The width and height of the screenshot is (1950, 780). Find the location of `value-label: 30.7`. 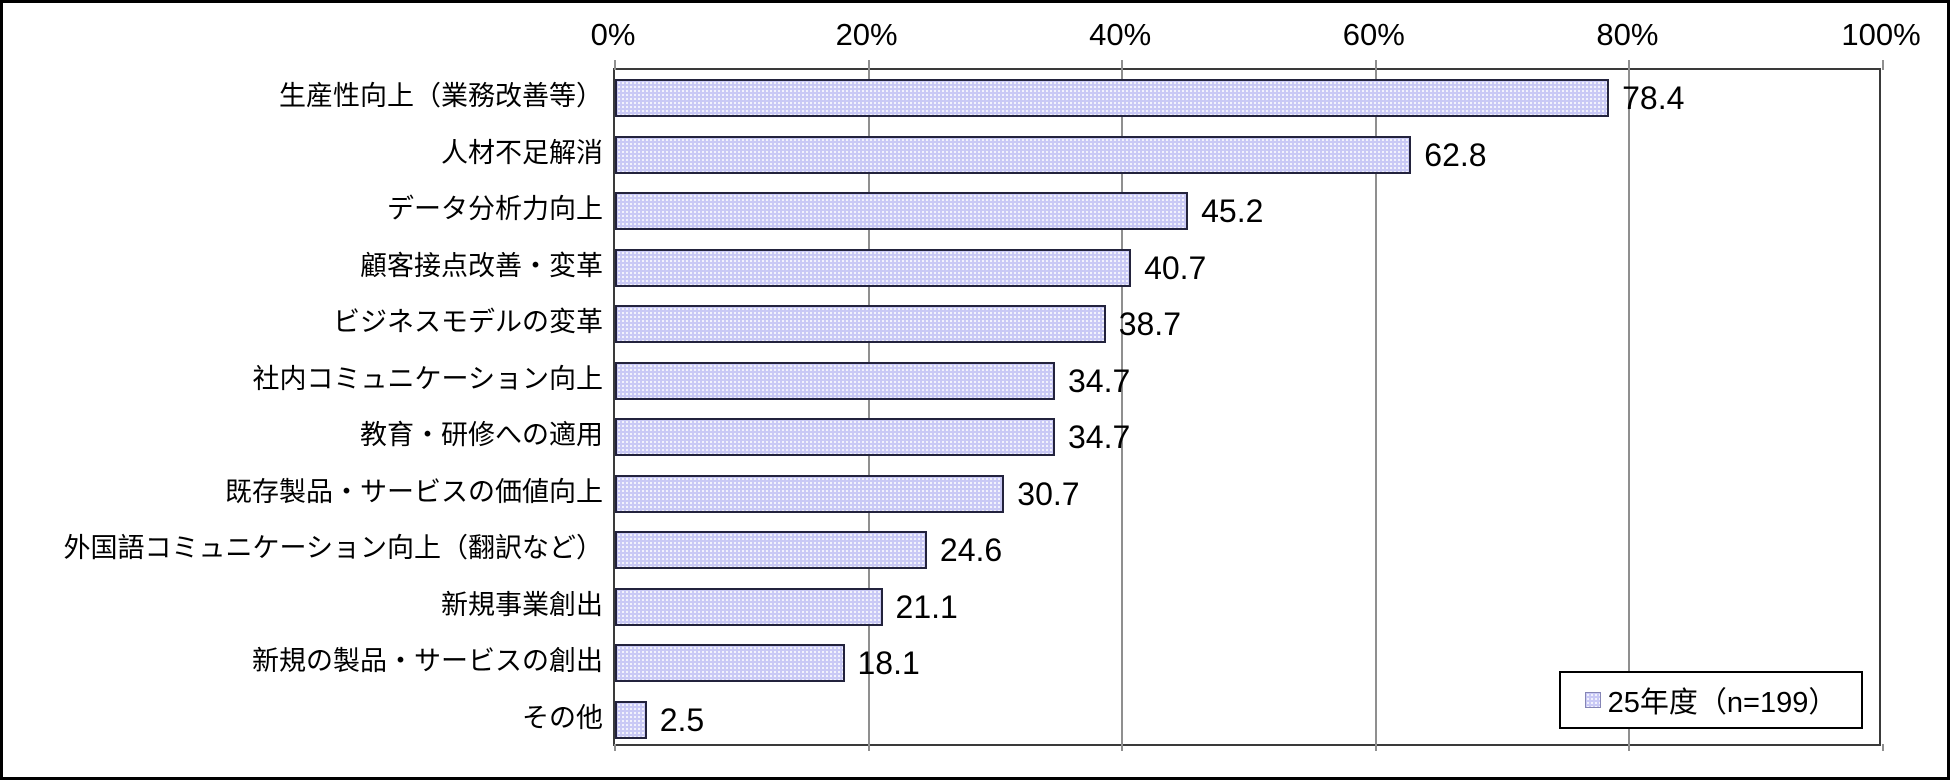

value-label: 30.7 is located at coordinates (1048, 493).